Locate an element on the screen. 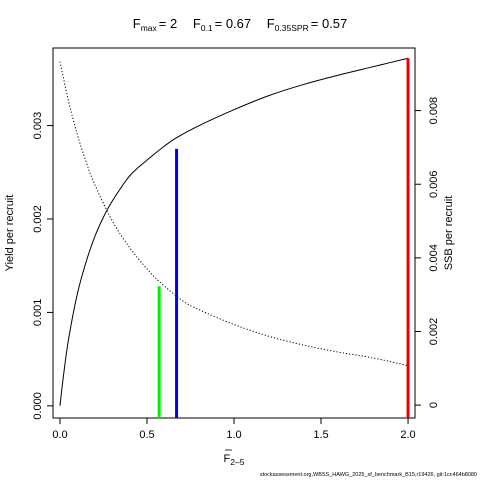 The width and height of the screenshot is (480, 480). y2-axis-label: SSB per recruit is located at coordinates (449, 233).